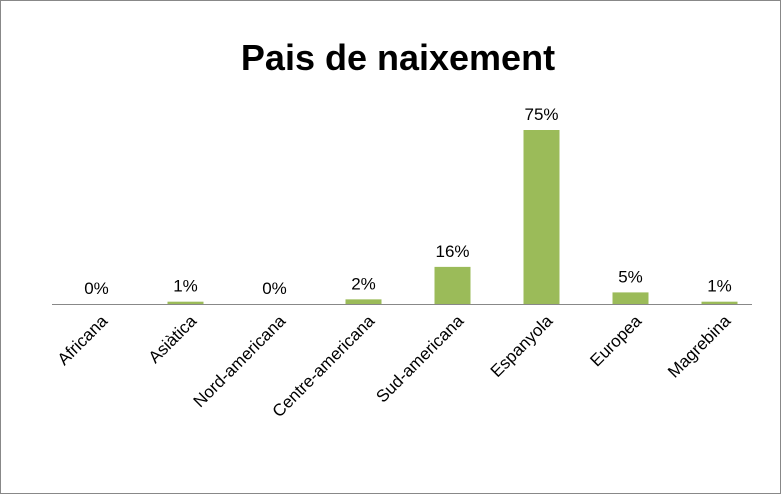  I want to click on data-label: 5%, so click(630, 276).